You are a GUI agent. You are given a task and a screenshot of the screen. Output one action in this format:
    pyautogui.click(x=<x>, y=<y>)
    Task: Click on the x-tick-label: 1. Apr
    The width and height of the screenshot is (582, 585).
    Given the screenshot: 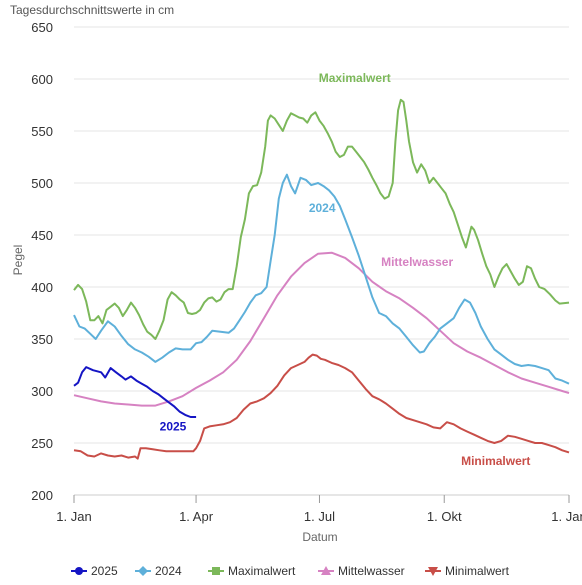 What is the action you would take?
    pyautogui.click(x=196, y=516)
    